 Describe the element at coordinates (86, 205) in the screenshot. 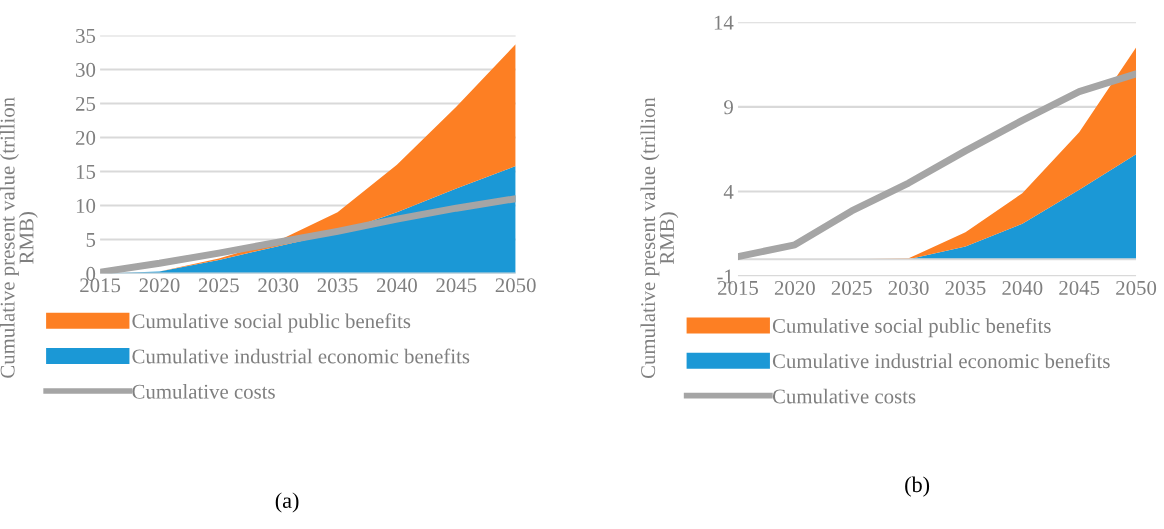

I see `y-tick-label: 10` at that location.